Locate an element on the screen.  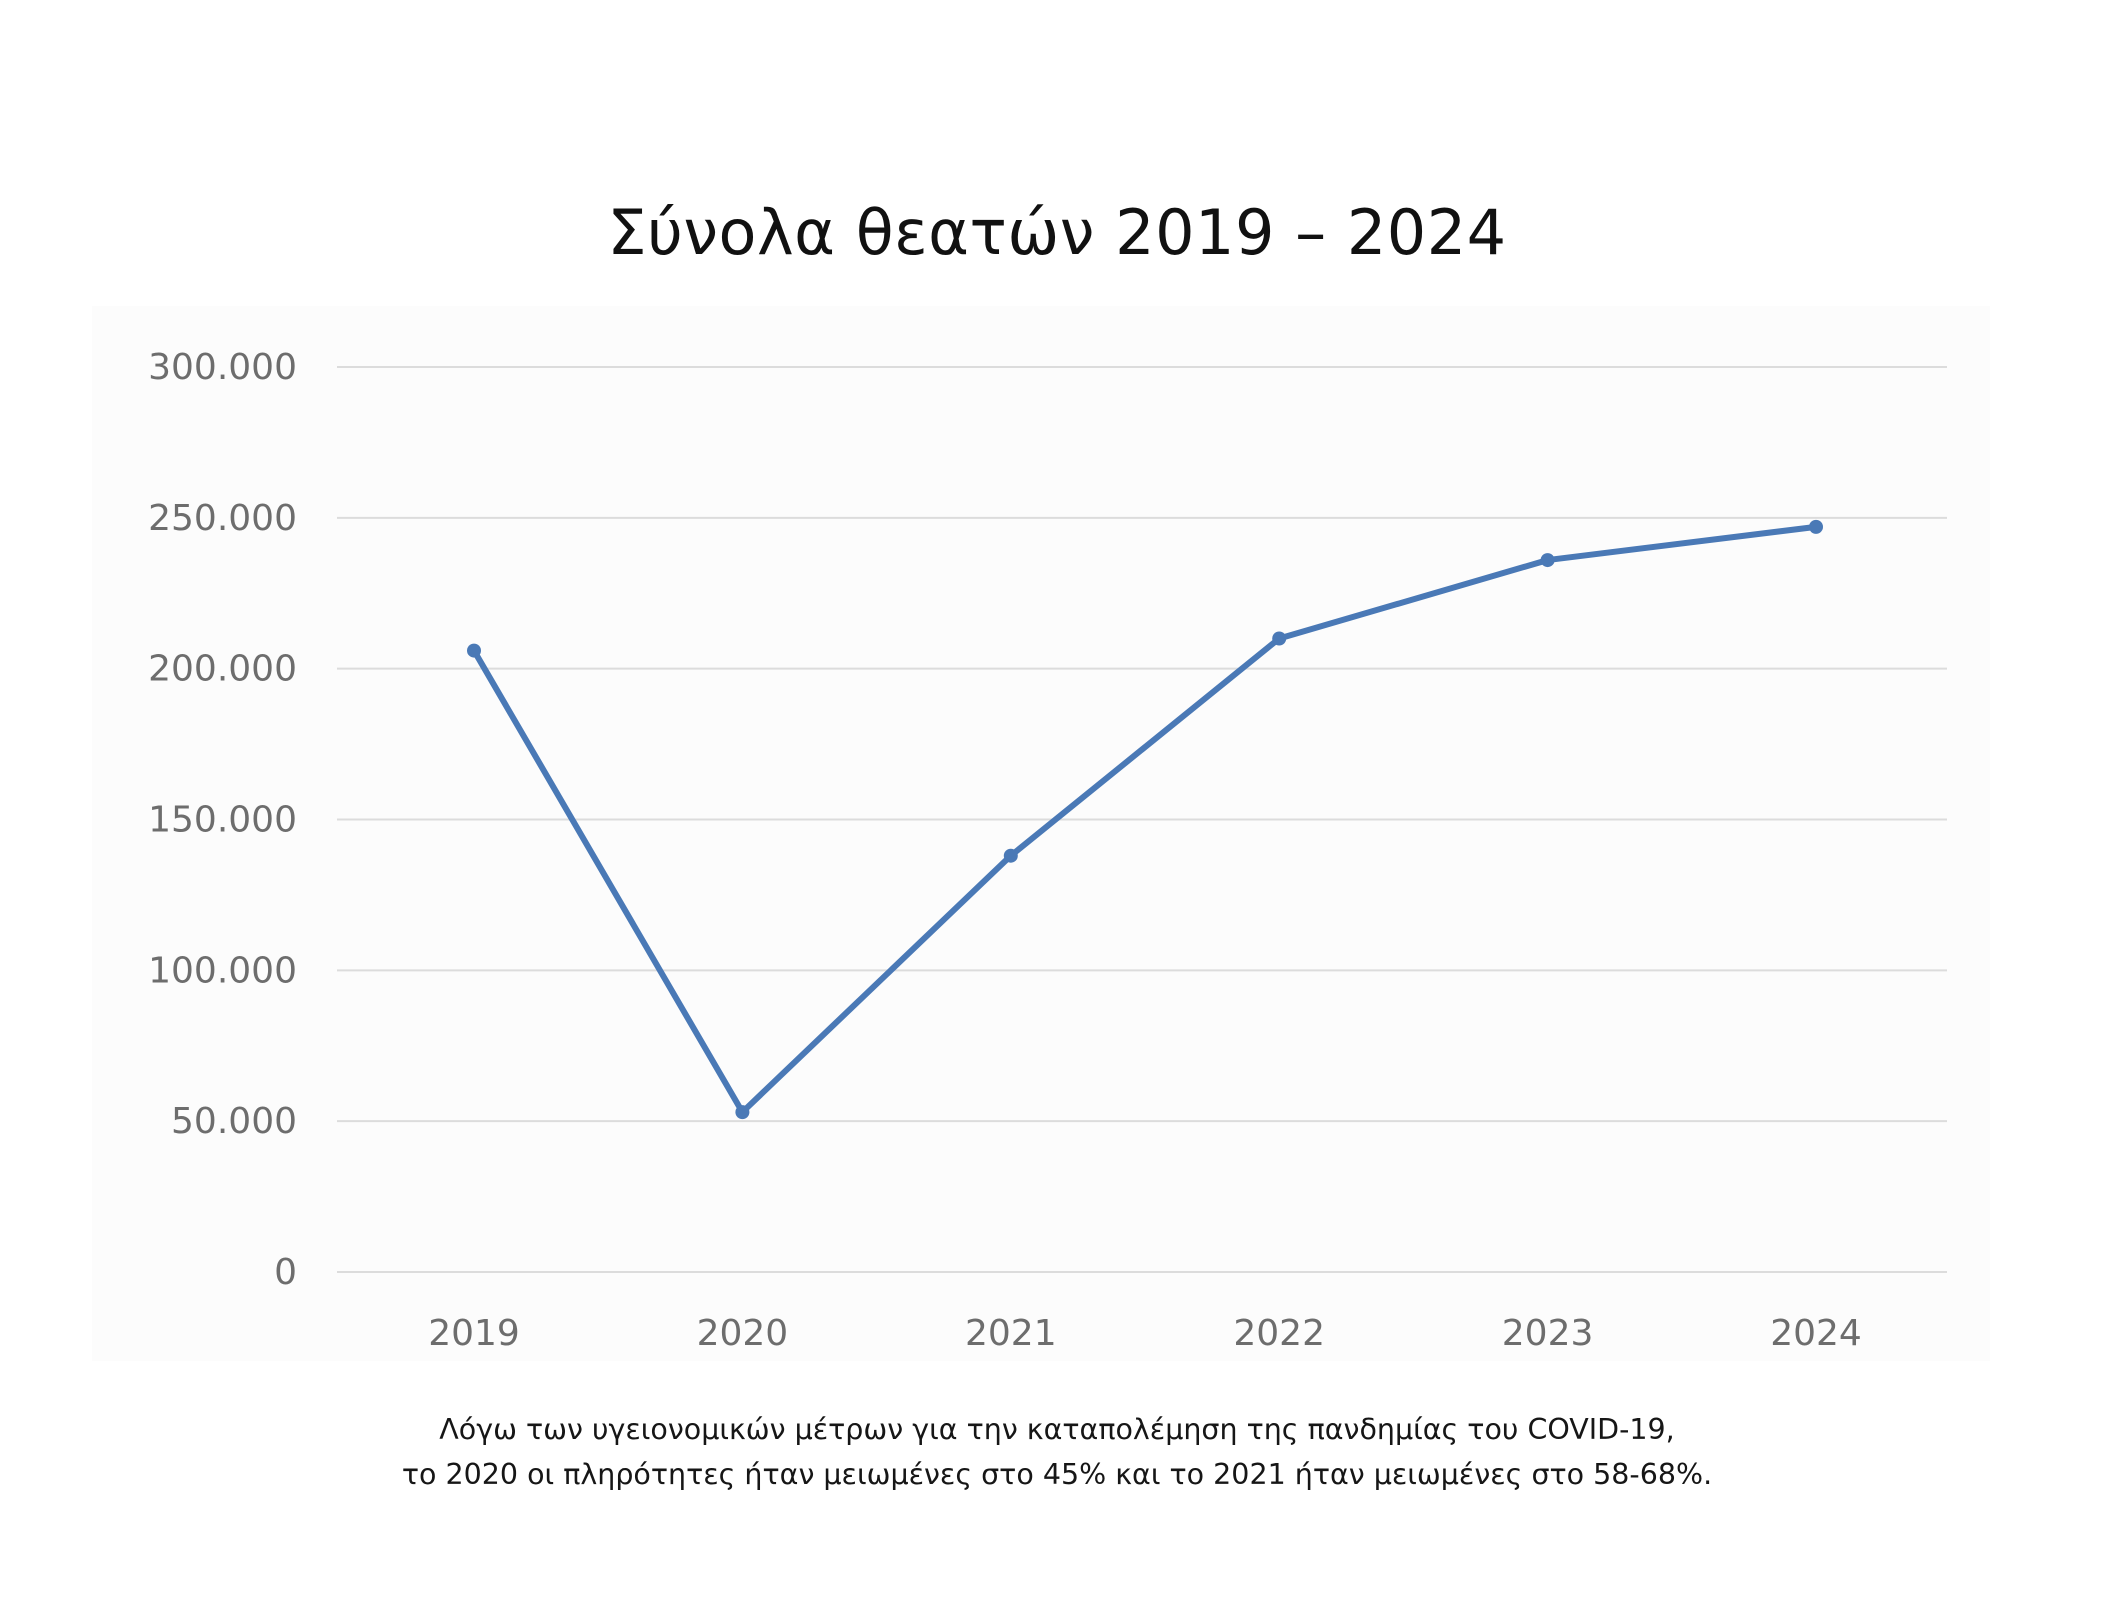
x-tick-label: 2022 is located at coordinates (1279, 1333).